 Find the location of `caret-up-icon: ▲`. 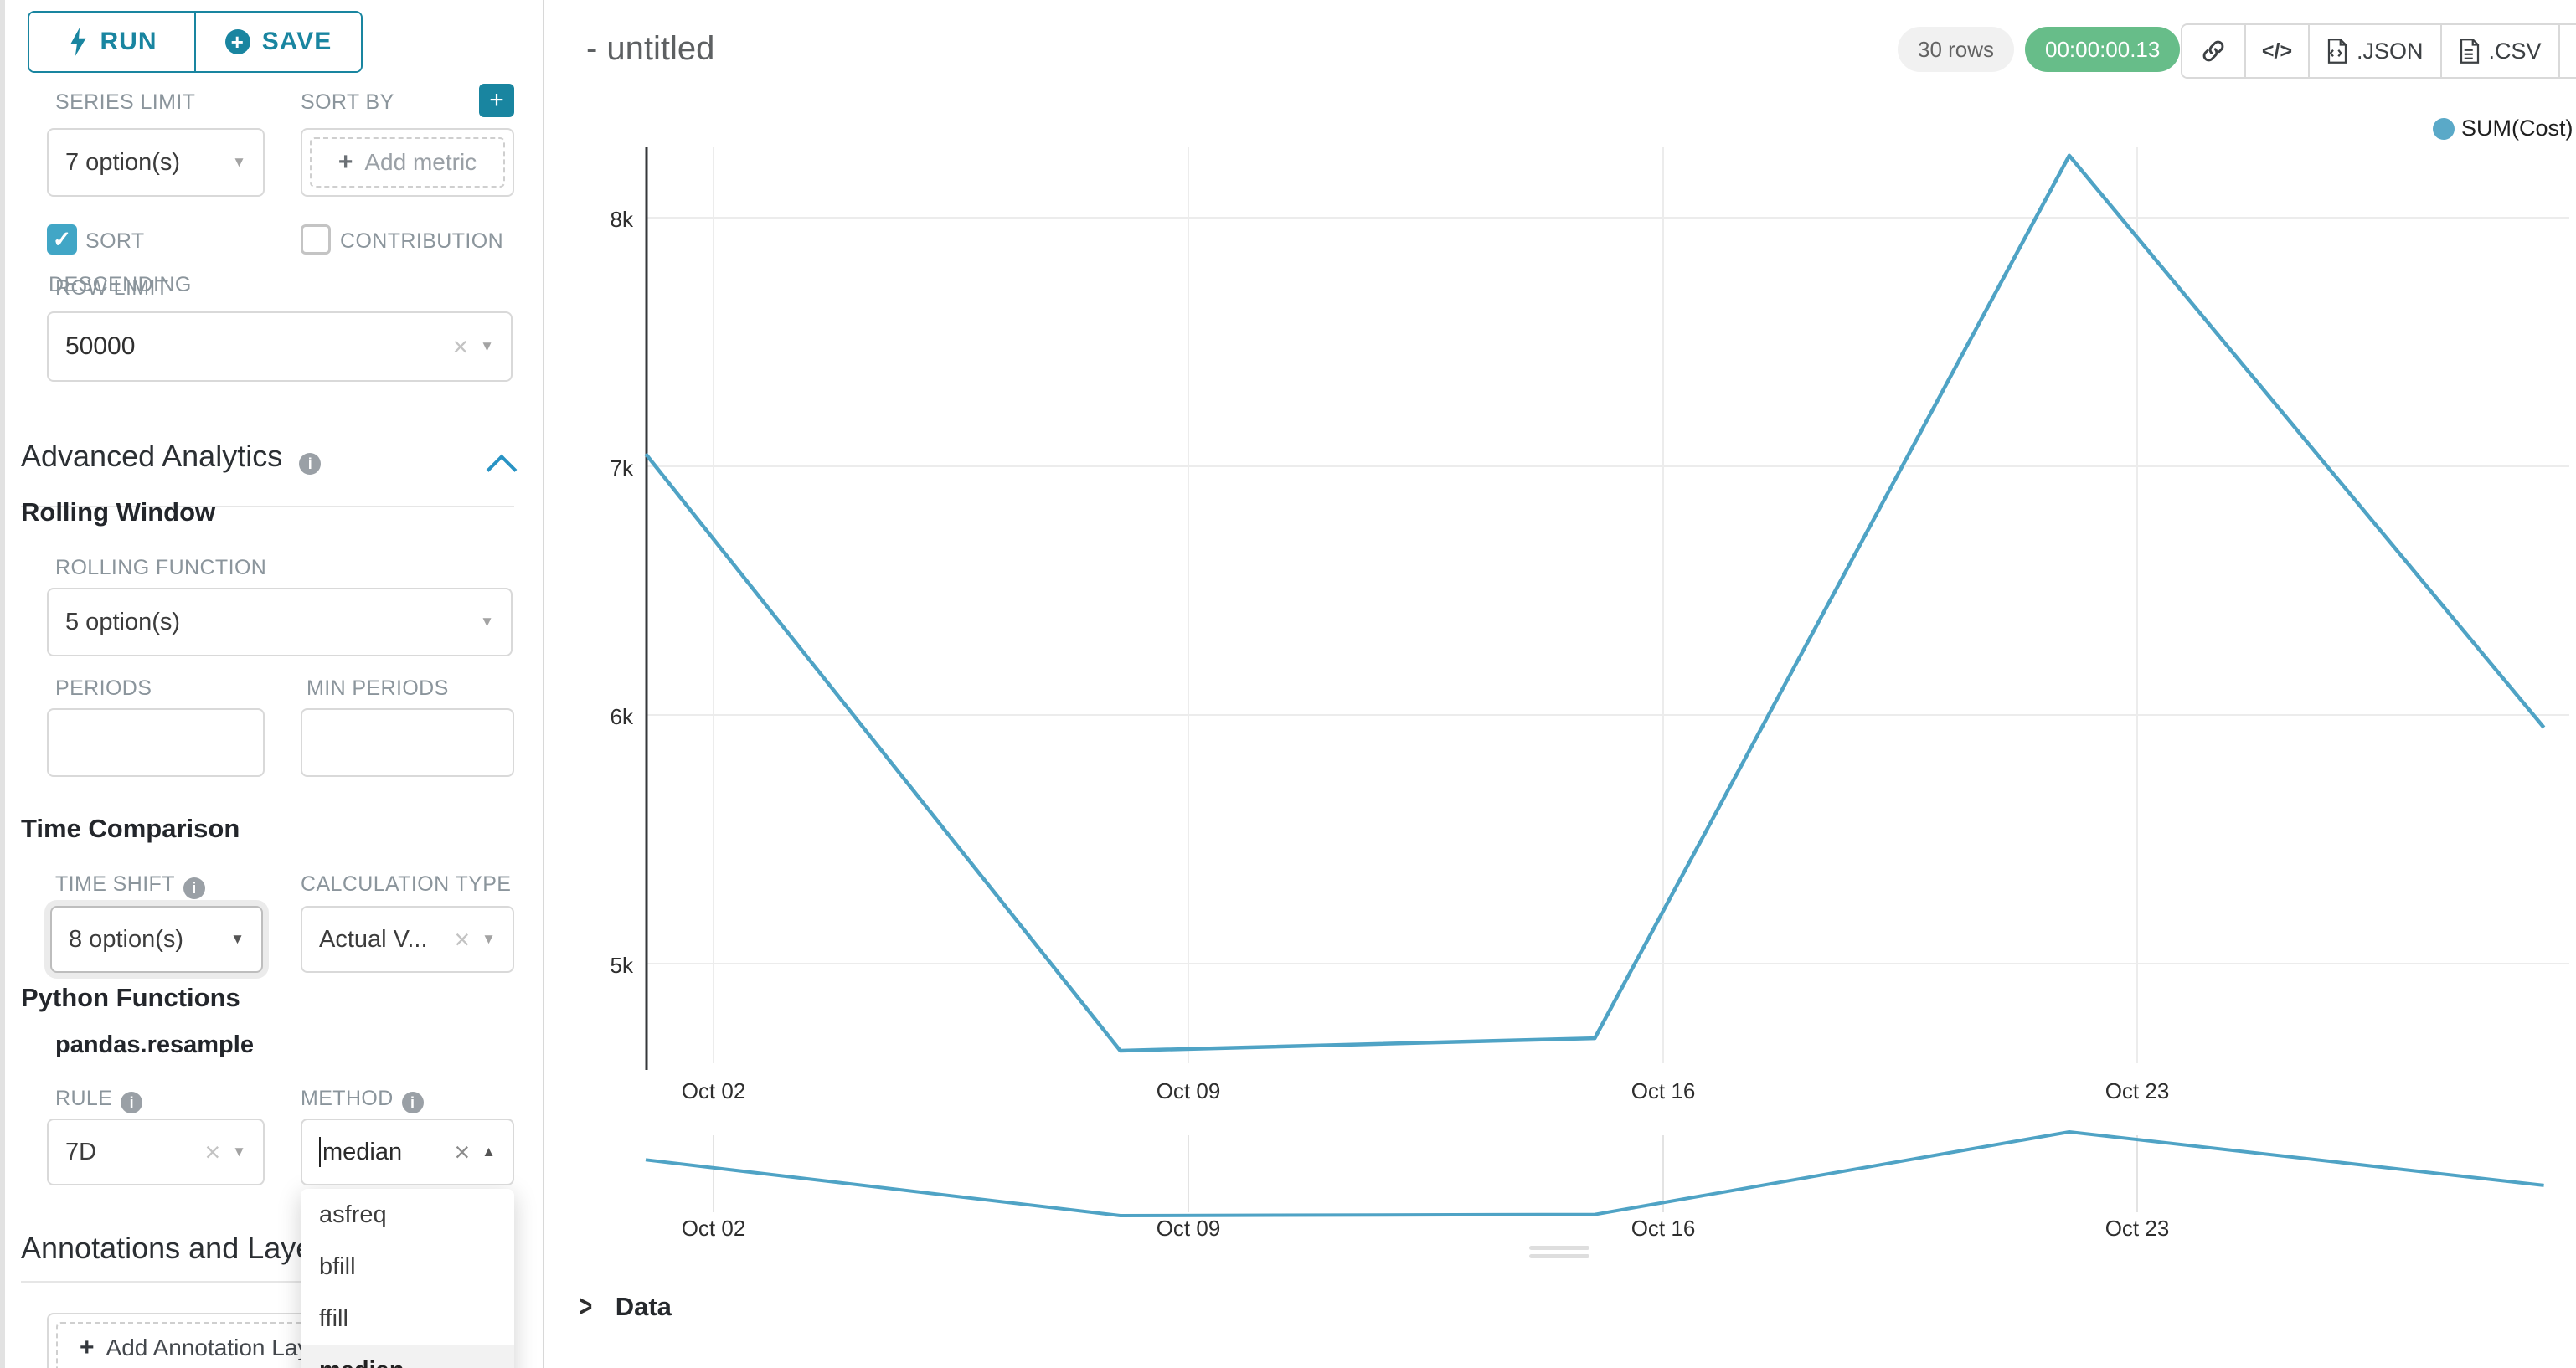

caret-up-icon: ▲ is located at coordinates (489, 1152).